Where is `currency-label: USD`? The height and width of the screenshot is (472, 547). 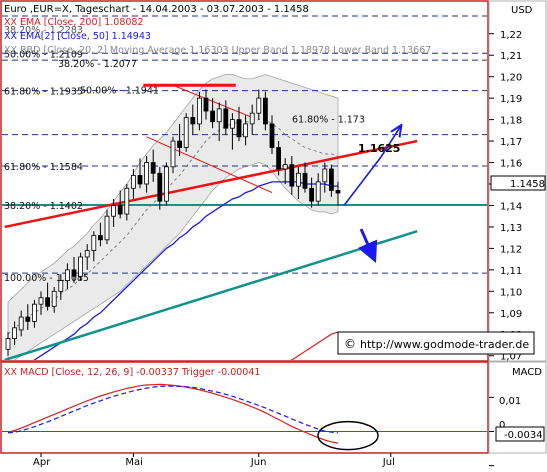
currency-label: USD is located at coordinates (522, 10).